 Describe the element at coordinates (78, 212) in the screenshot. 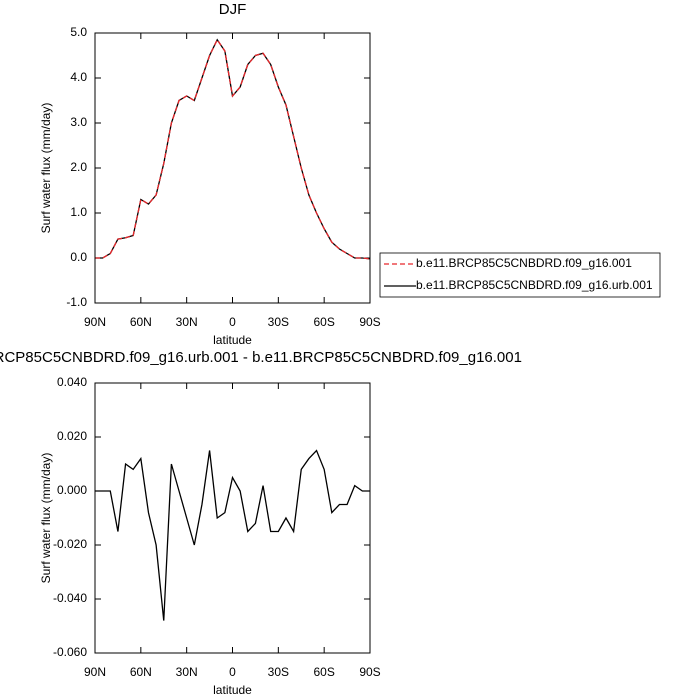

I see `y-tick-label: 1.0` at that location.